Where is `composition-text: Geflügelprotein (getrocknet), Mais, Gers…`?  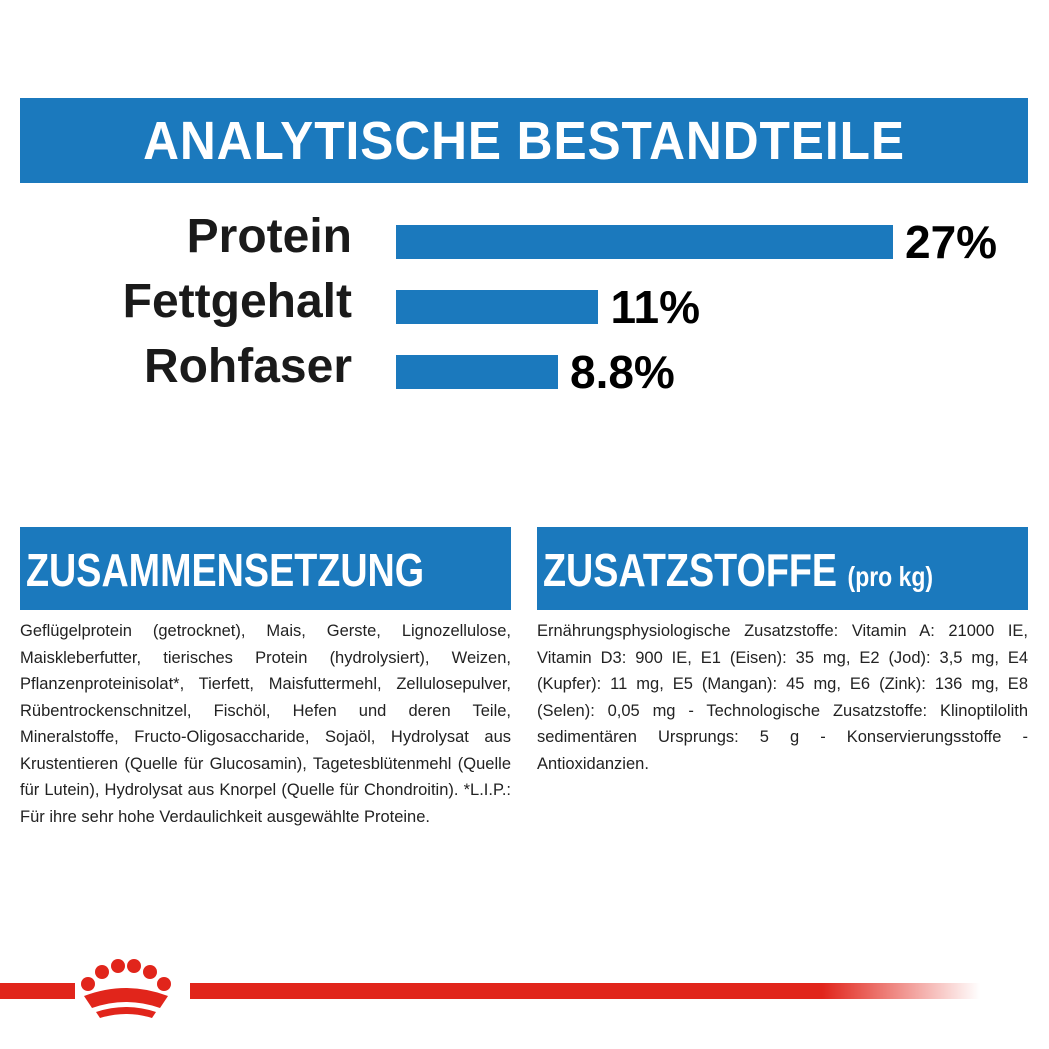
composition-text: Geflügelprotein (getrocknet), Mais, Gers… is located at coordinates (265, 724).